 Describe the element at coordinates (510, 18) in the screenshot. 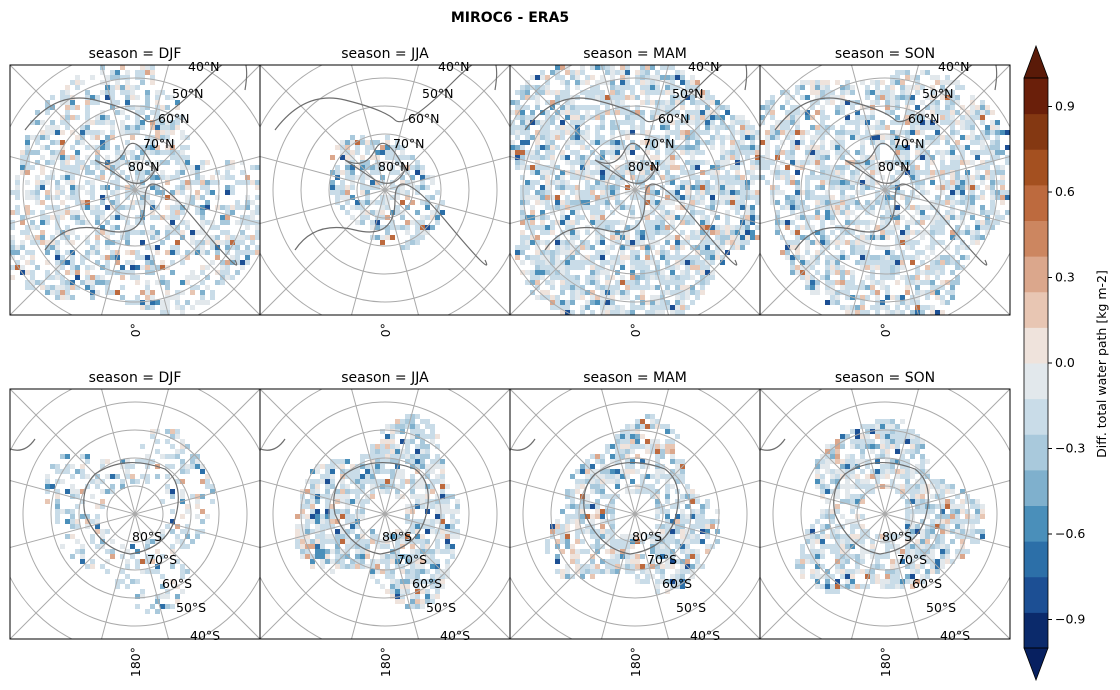

I see `figure-title: MIROC6 - ERA5` at that location.